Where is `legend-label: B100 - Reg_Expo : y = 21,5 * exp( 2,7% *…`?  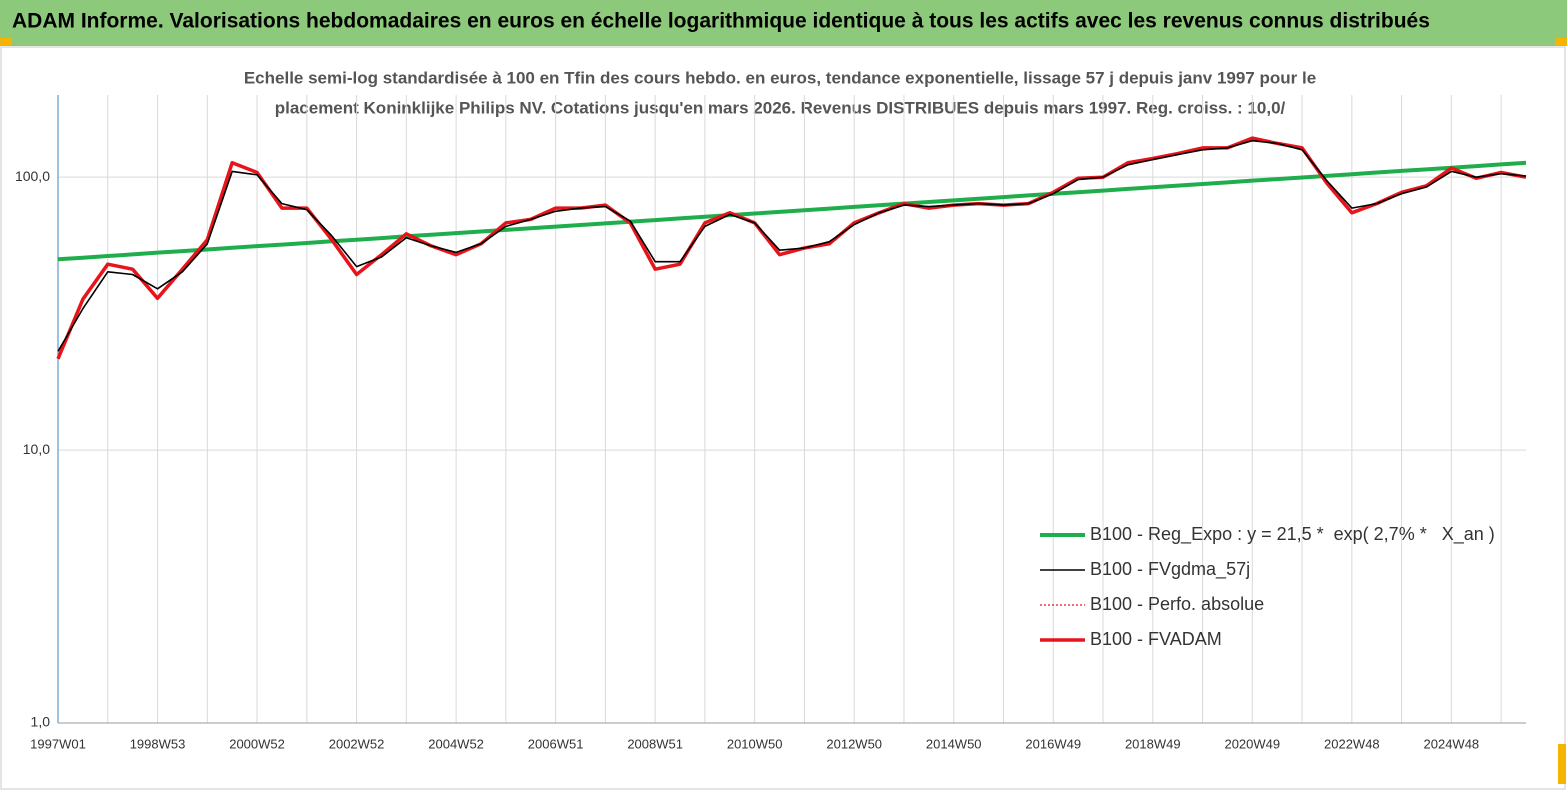
legend-label: B100 - Reg_Expo : y = 21,5 * exp( 2,7% *… is located at coordinates (1292, 534).